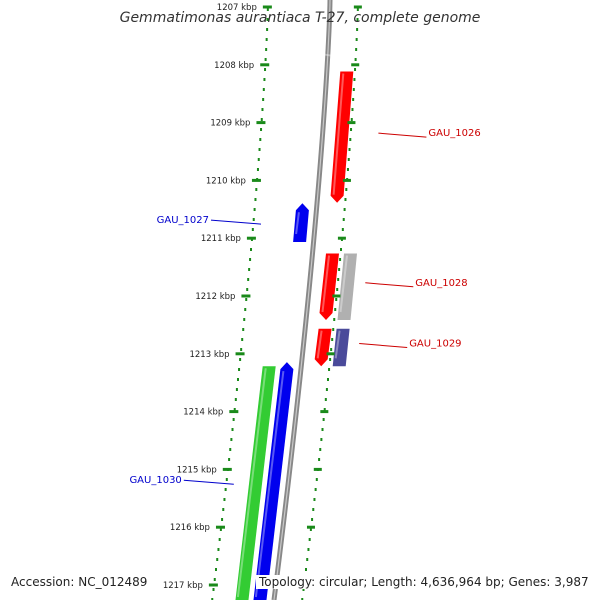  I want to click on outer-dotted-track, so click(240, 304).